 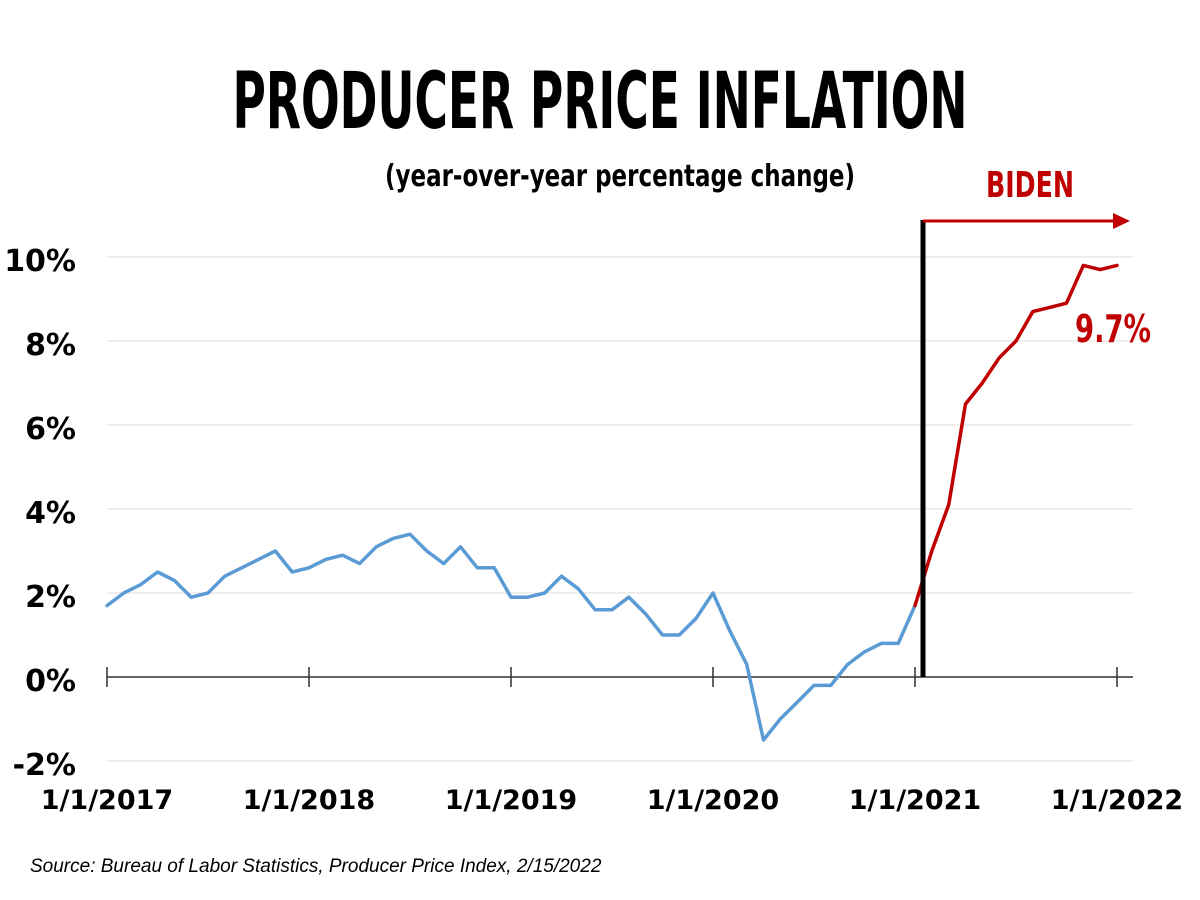 What do you see at coordinates (713, 800) in the screenshot?
I see `x-tick-label: 1/1/2020` at bounding box center [713, 800].